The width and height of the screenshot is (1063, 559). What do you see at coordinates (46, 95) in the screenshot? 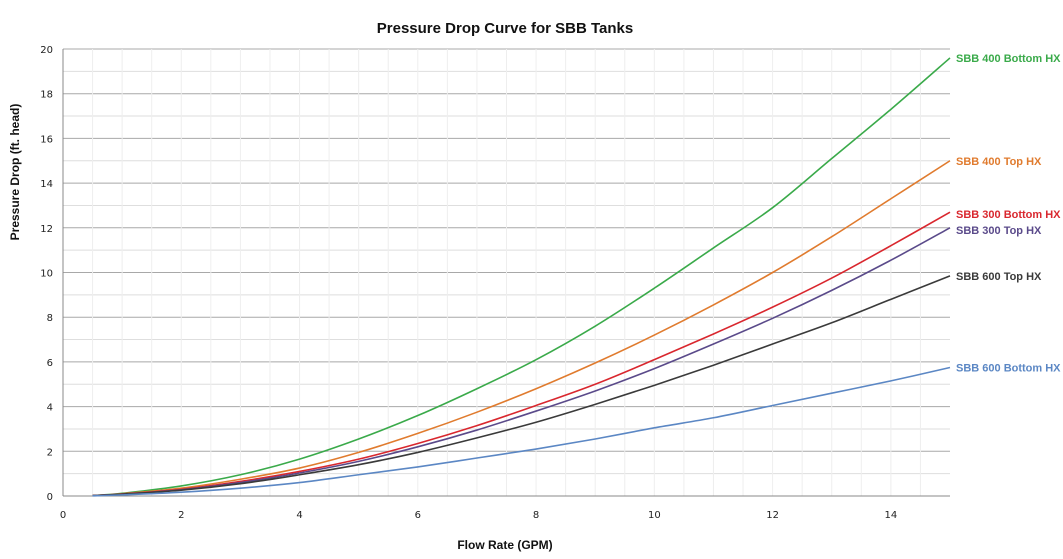
I see `y-tick-label: 18` at bounding box center [46, 95].